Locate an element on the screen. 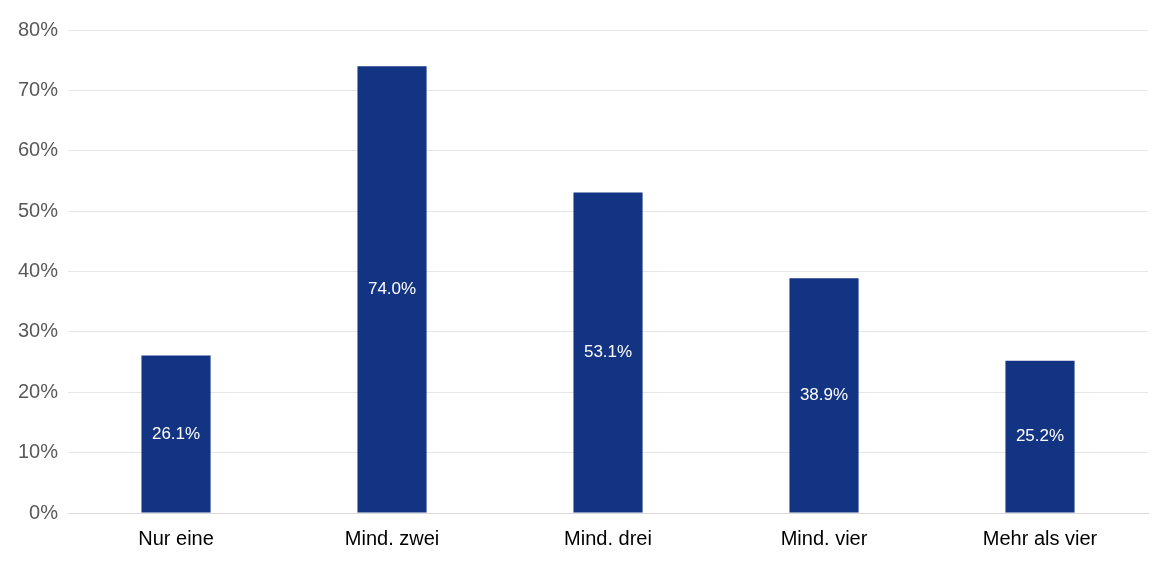  y-tick-label: 40% is located at coordinates (38, 270).